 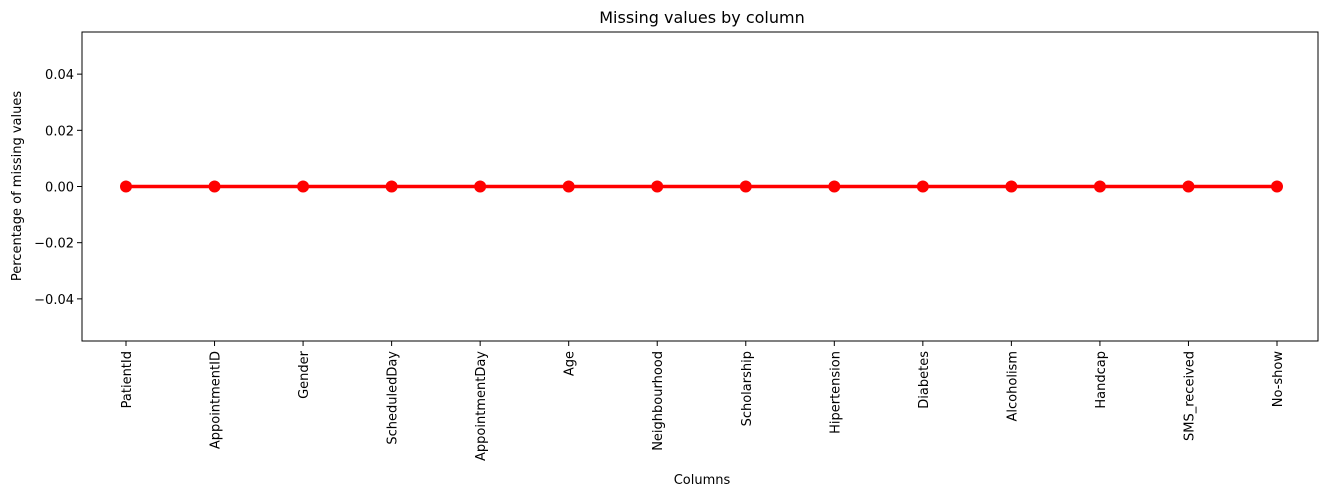 I want to click on x-tick-label: Alcoholism, so click(x=1012, y=386).